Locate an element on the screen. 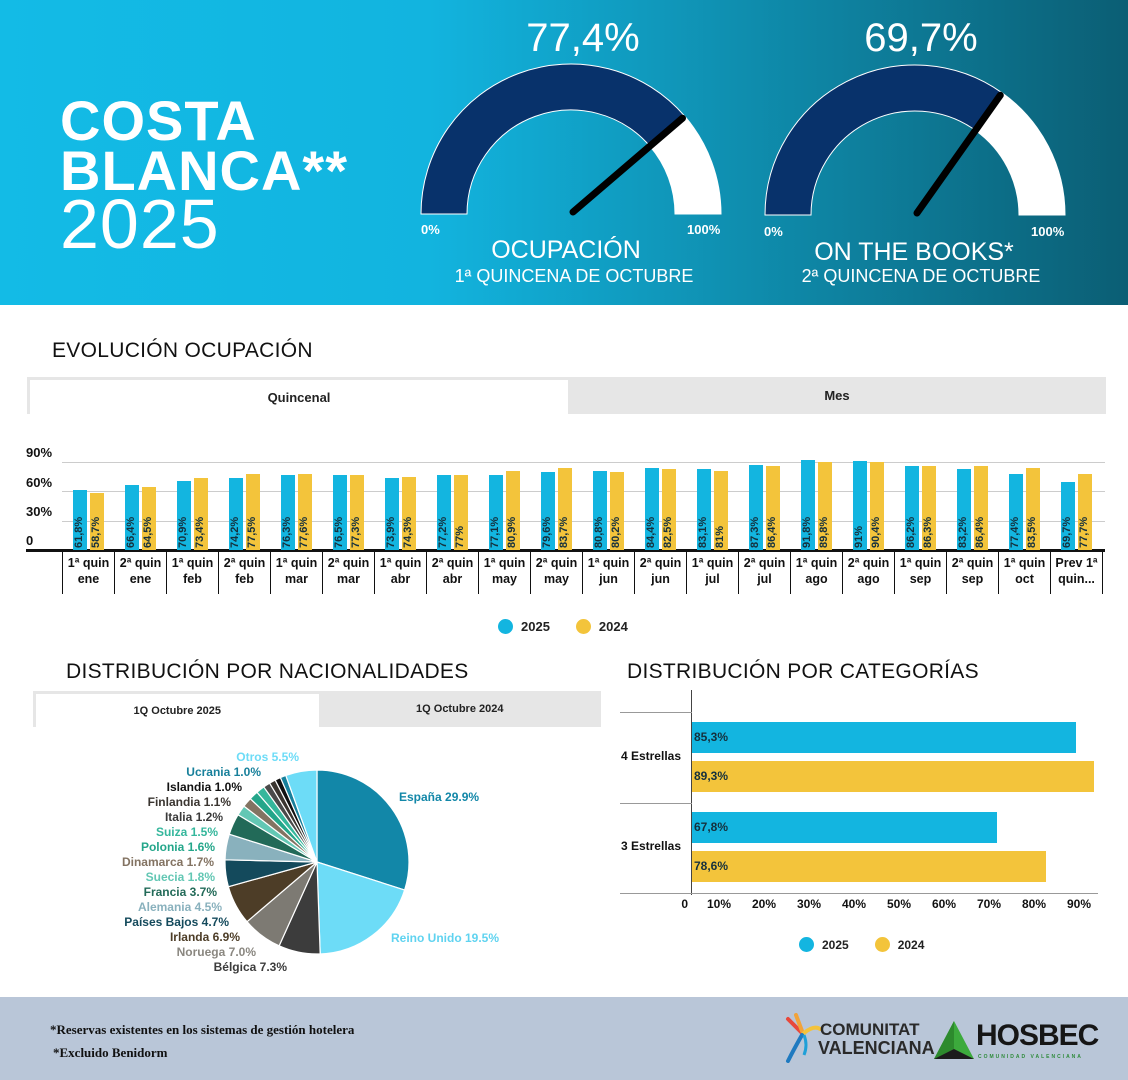 Image resolution: width=1128 pixels, height=1080 pixels. x-category-line: ene is located at coordinates (88, 579).